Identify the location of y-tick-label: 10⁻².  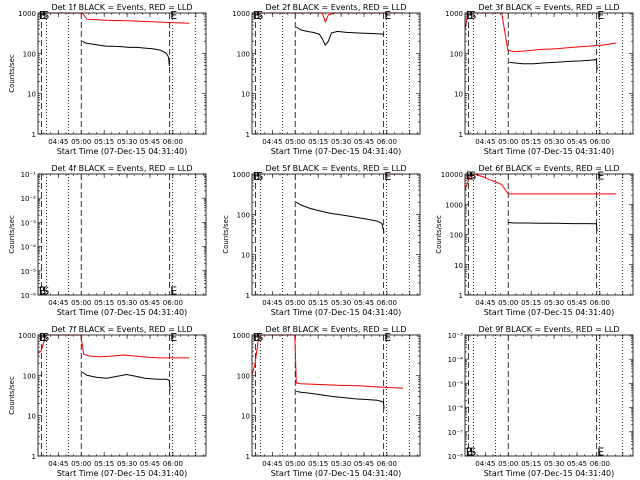
(29, 199).